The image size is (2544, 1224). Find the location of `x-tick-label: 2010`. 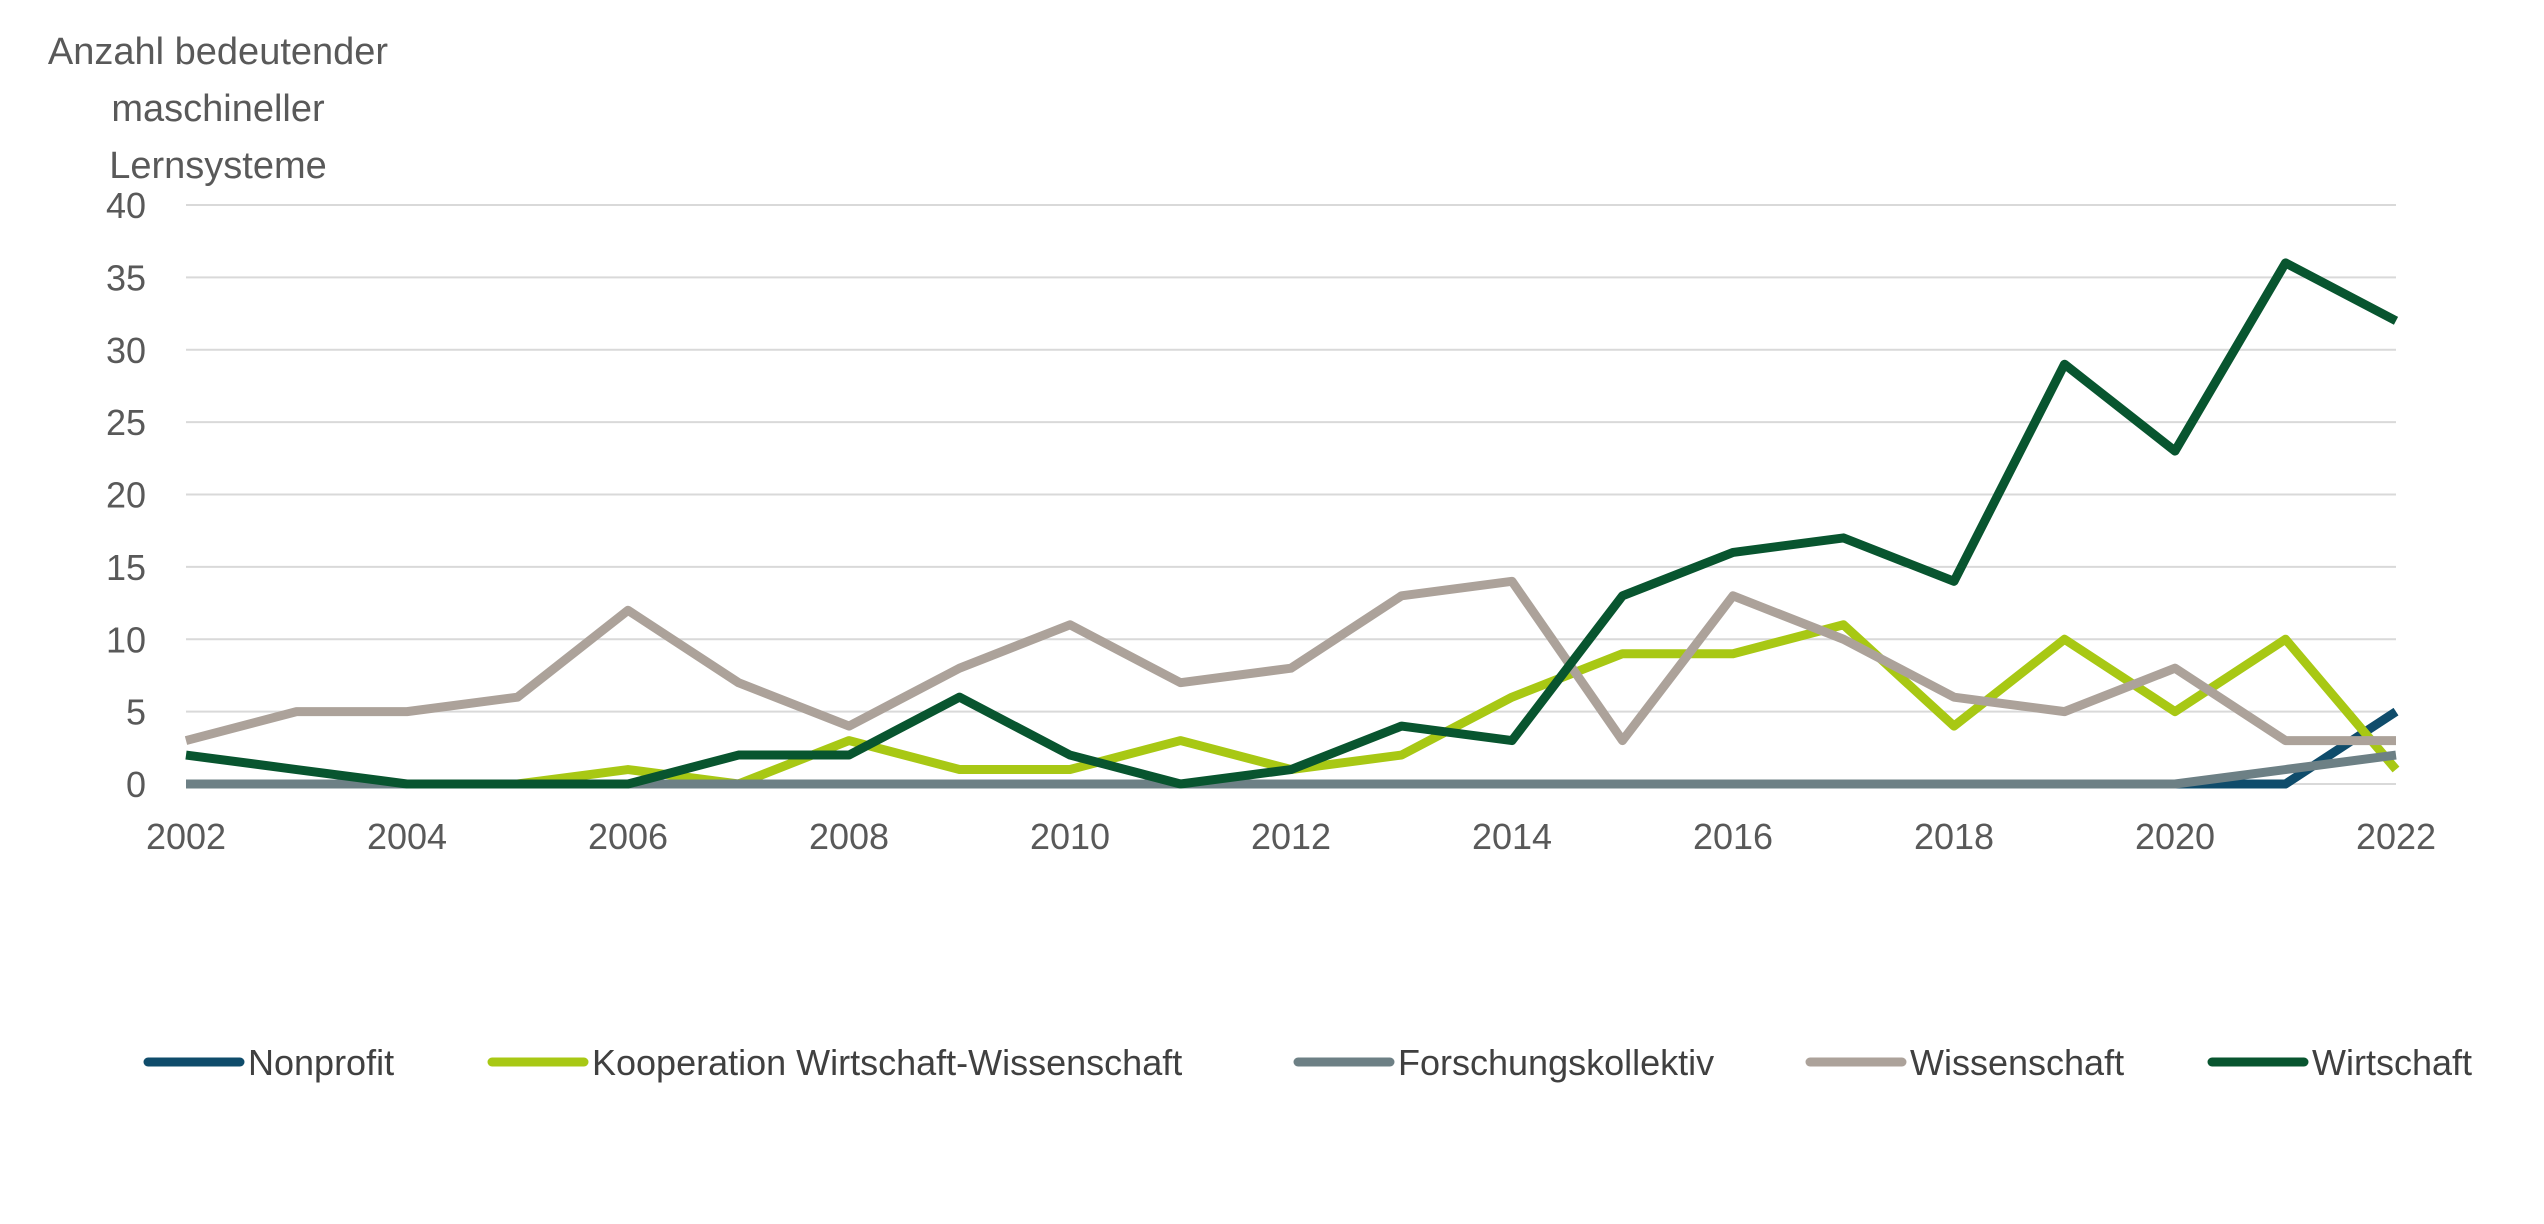

x-tick-label: 2010 is located at coordinates (1070, 836).